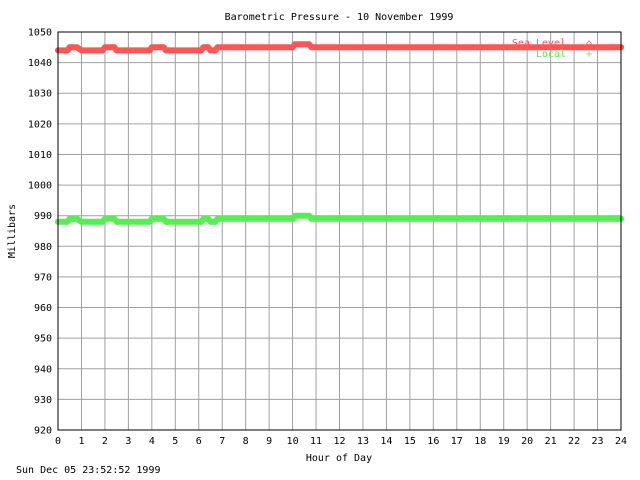  I want to click on x-tick-label: 18, so click(480, 441).